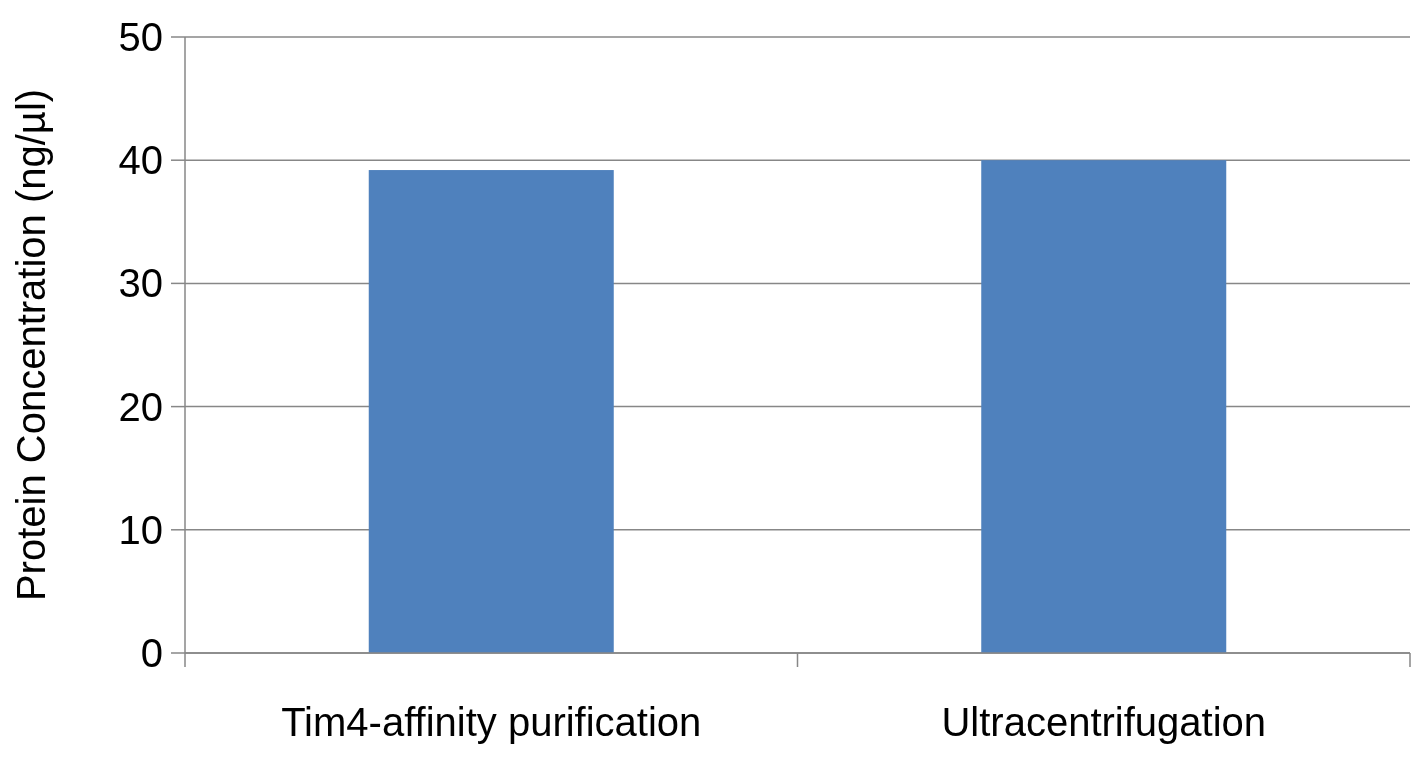 The image size is (1413, 763). Describe the element at coordinates (140, 160) in the screenshot. I see `y-tick-label: 40` at that location.